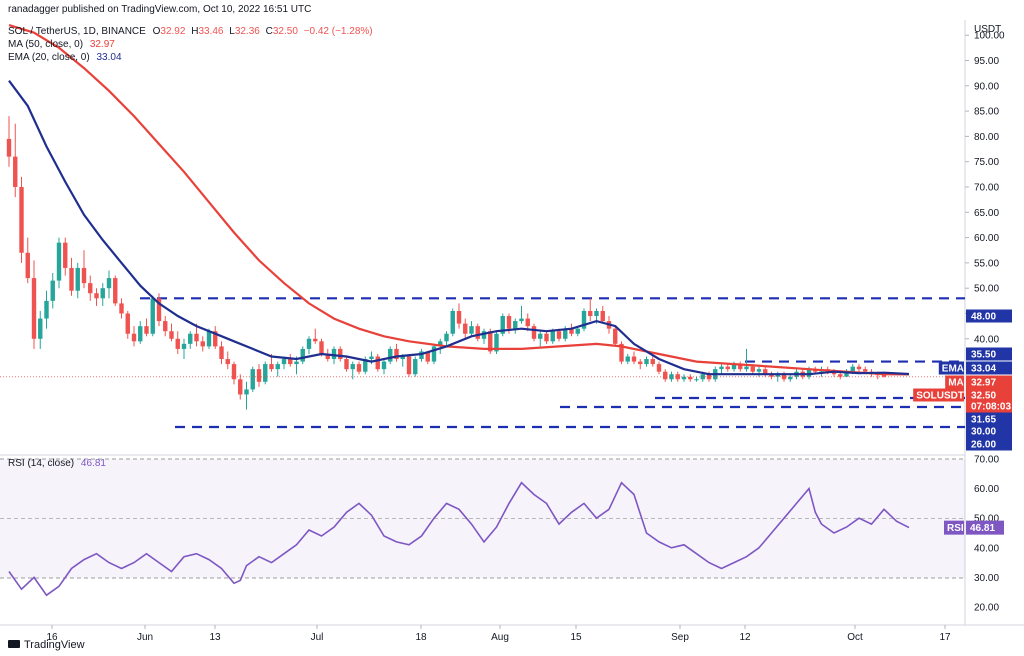  What do you see at coordinates (983, 396) in the screenshot?
I see `price-tag-value: 32.50` at bounding box center [983, 396].